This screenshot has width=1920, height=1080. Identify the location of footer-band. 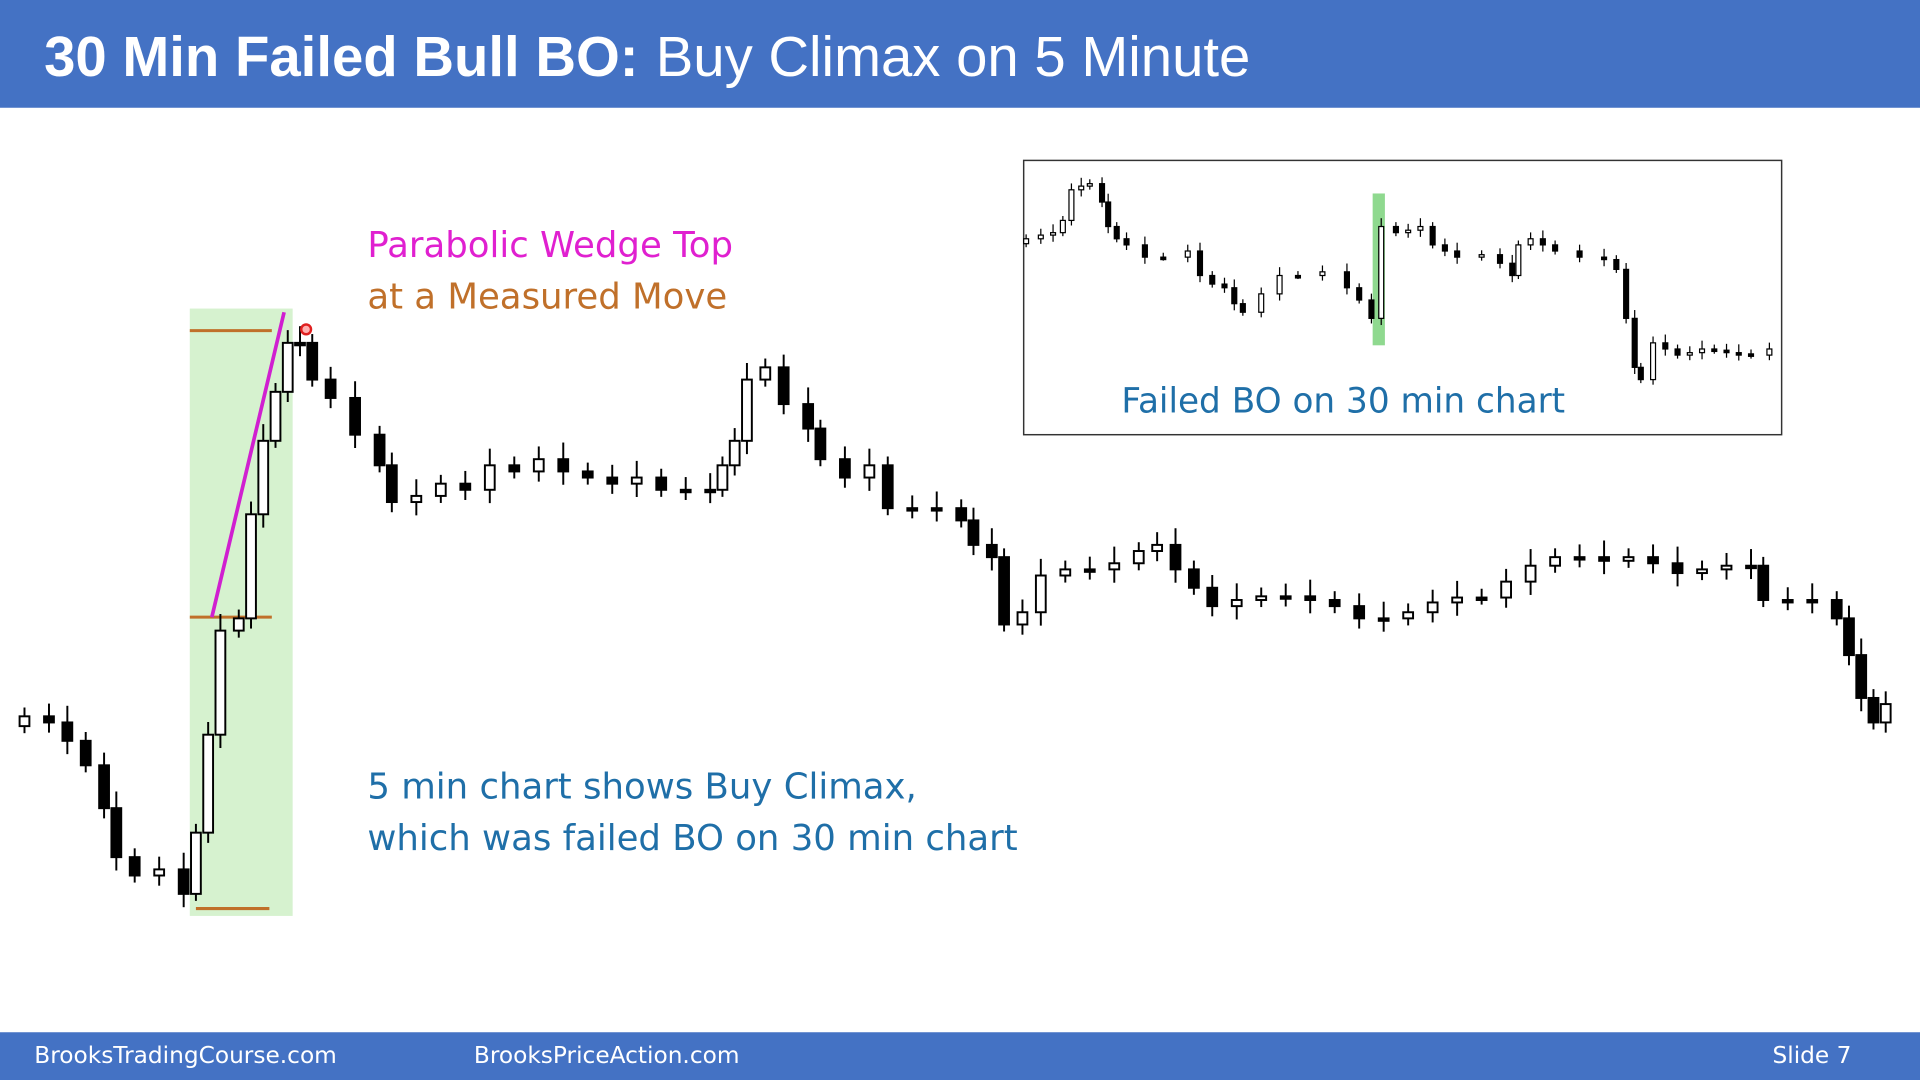
(960, 1056).